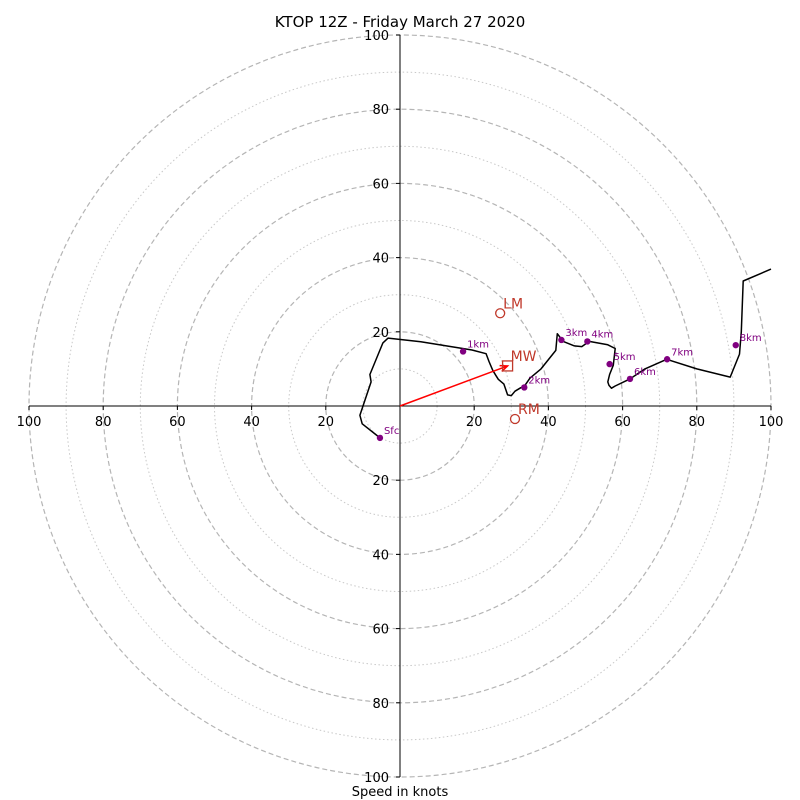  Describe the element at coordinates (569, 385) in the screenshot. I see `height-markers: Sfc 1km 2km 3km 4km 5km 6km 7km 8km` at that location.